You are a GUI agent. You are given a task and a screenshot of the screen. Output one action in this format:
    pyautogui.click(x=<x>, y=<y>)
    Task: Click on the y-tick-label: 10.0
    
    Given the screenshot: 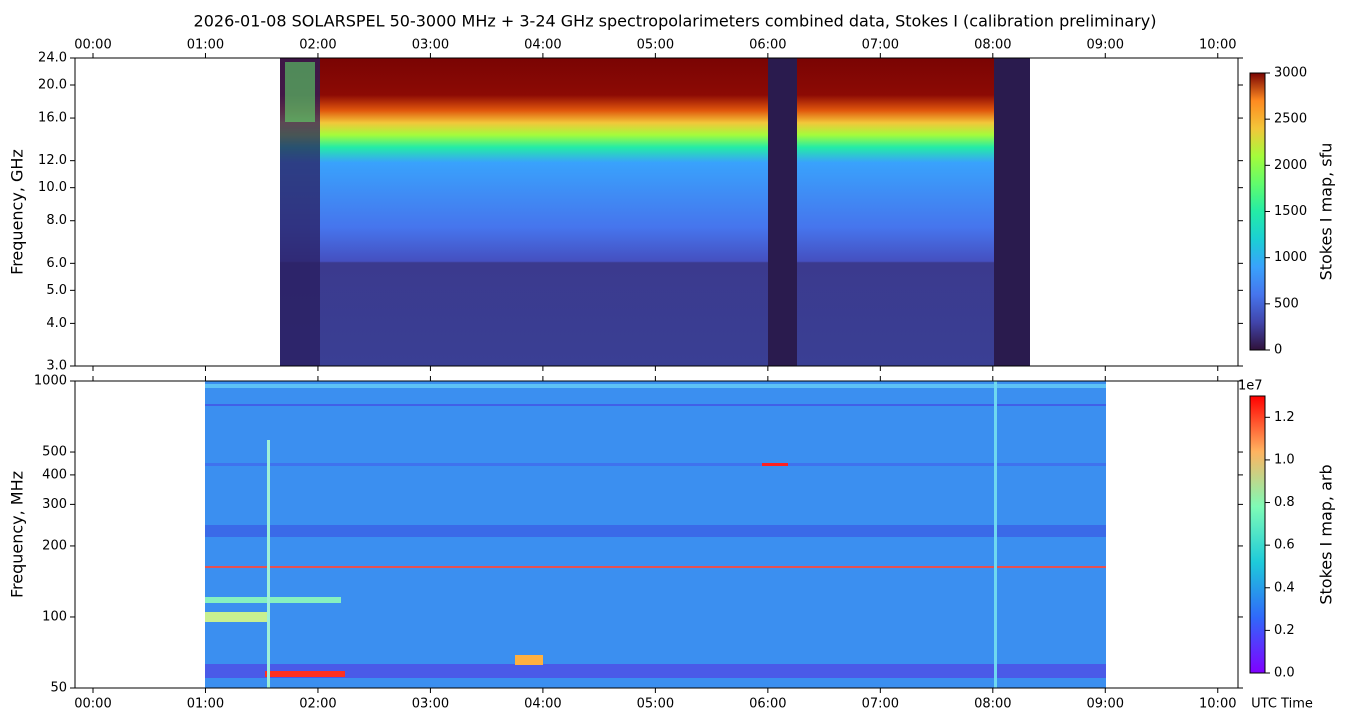 What is the action you would take?
    pyautogui.click(x=52, y=187)
    